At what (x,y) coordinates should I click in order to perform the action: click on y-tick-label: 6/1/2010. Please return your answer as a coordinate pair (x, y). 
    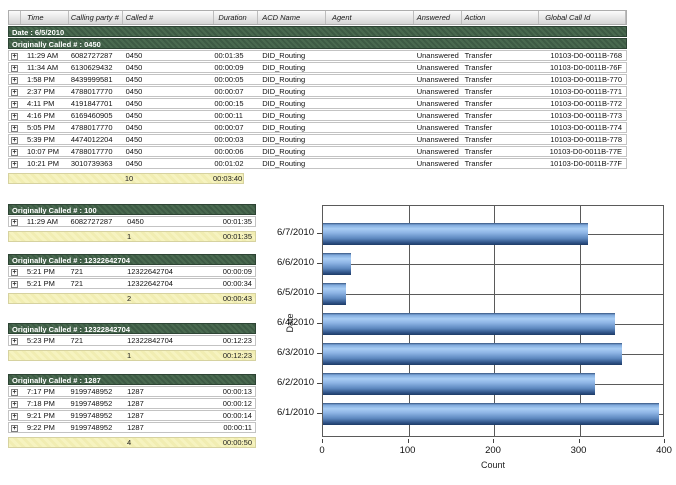
    Looking at the image, I should click on (295, 412).